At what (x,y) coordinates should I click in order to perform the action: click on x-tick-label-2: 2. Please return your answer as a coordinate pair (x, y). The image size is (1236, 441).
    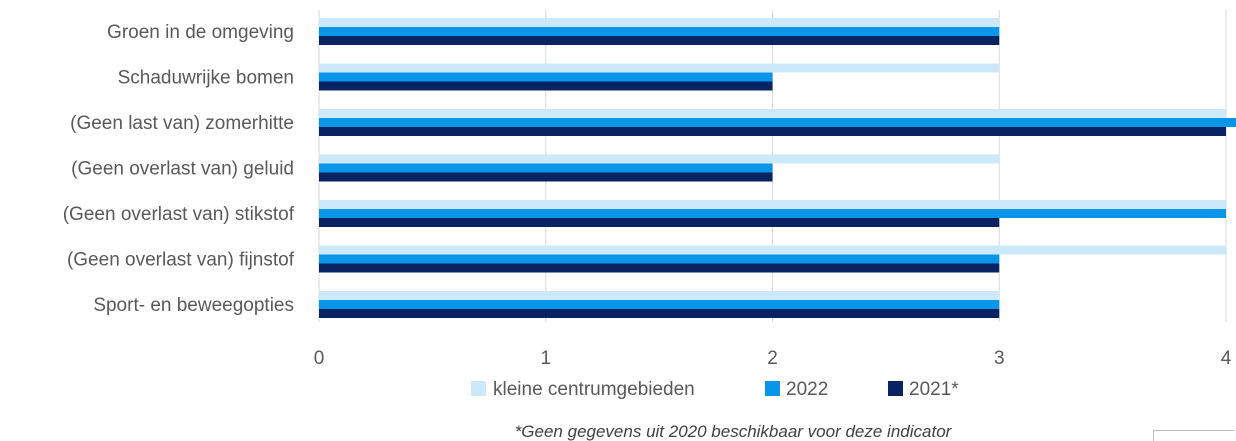
    Looking at the image, I should click on (772, 358).